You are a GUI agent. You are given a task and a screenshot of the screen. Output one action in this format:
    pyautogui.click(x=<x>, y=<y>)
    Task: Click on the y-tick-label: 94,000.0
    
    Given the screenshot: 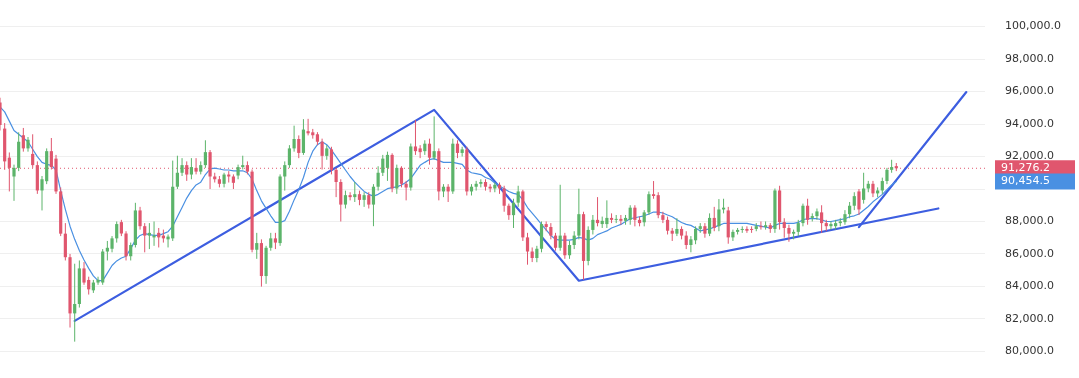 What is the action you would take?
    pyautogui.click(x=1029, y=123)
    